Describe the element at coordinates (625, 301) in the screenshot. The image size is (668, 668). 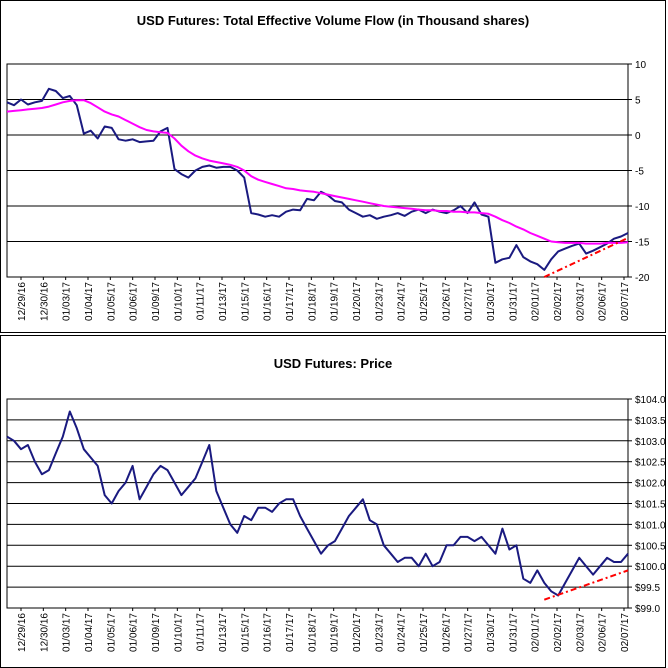
I see `volume-x-tick-label: 02/07/17` at that location.